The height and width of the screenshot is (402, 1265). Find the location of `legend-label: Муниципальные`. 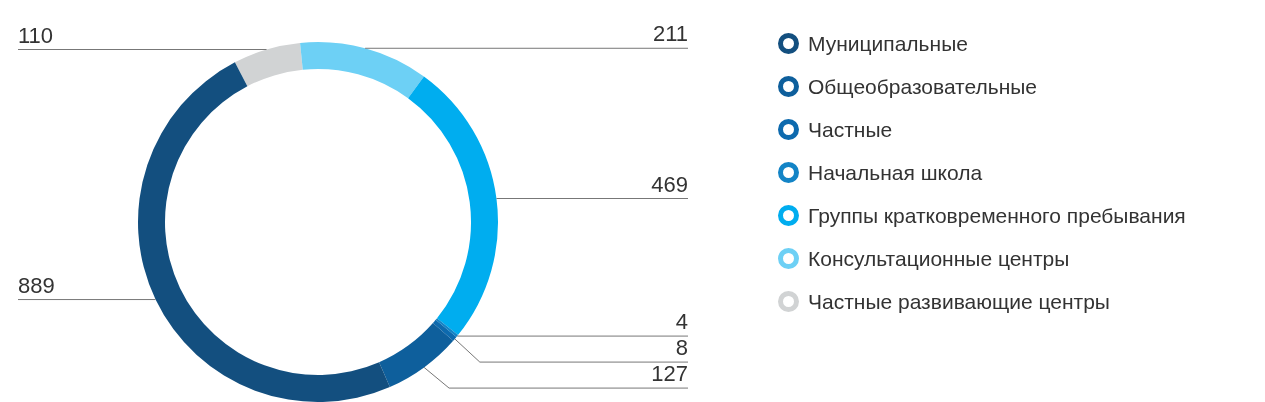

legend-label: Муниципальные is located at coordinates (888, 43).